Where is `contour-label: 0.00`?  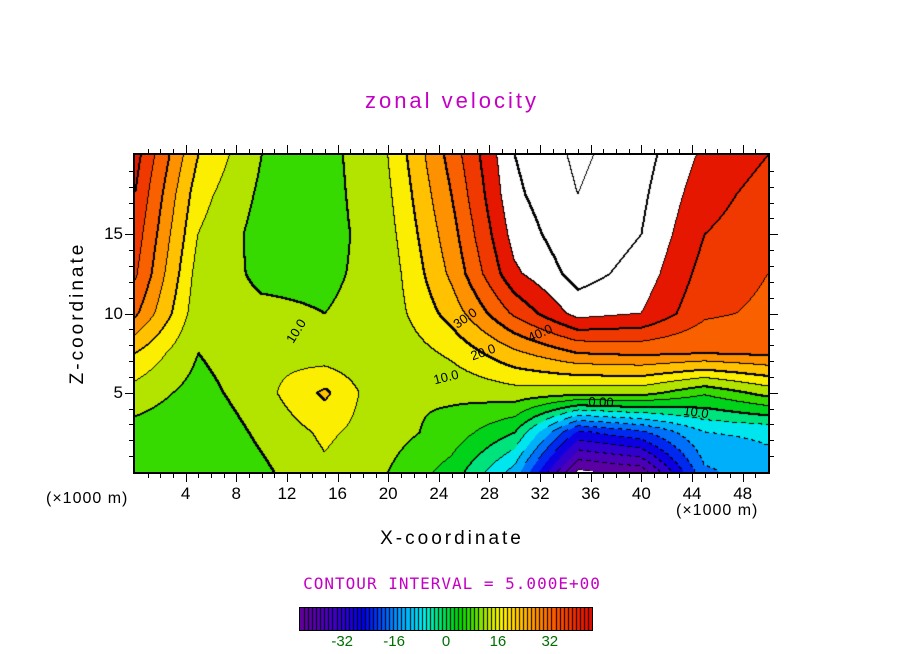 contour-label: 0.00 is located at coordinates (600, 402).